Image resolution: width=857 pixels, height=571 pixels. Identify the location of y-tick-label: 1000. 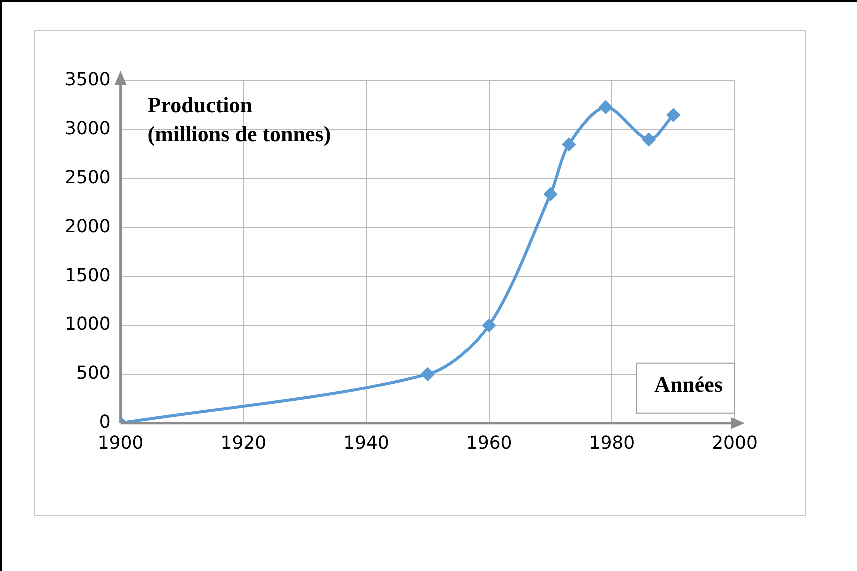
(87, 325).